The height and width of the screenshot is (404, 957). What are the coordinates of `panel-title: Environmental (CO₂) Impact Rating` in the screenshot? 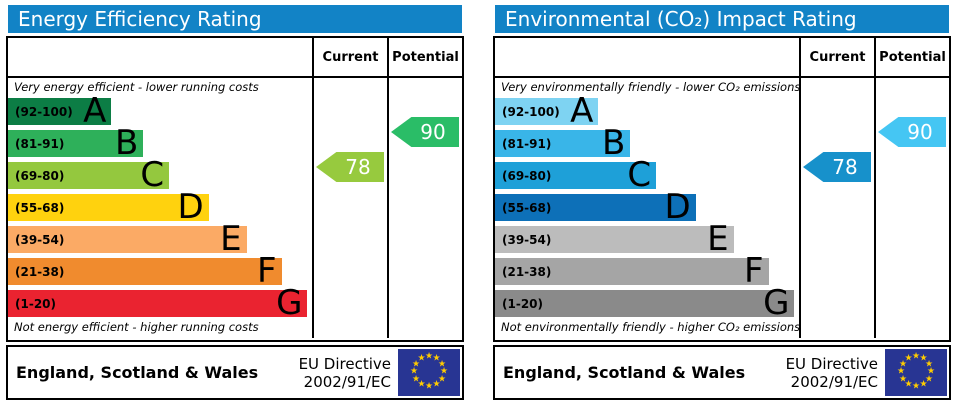 It's located at (722, 19).